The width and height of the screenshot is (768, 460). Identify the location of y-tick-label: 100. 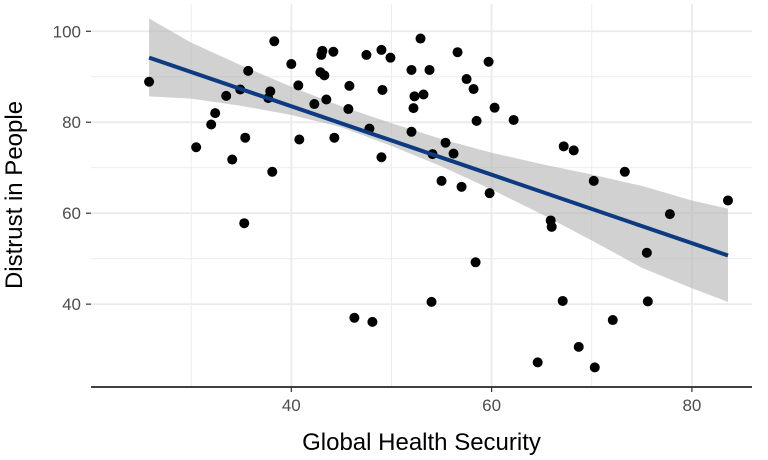
(67, 31).